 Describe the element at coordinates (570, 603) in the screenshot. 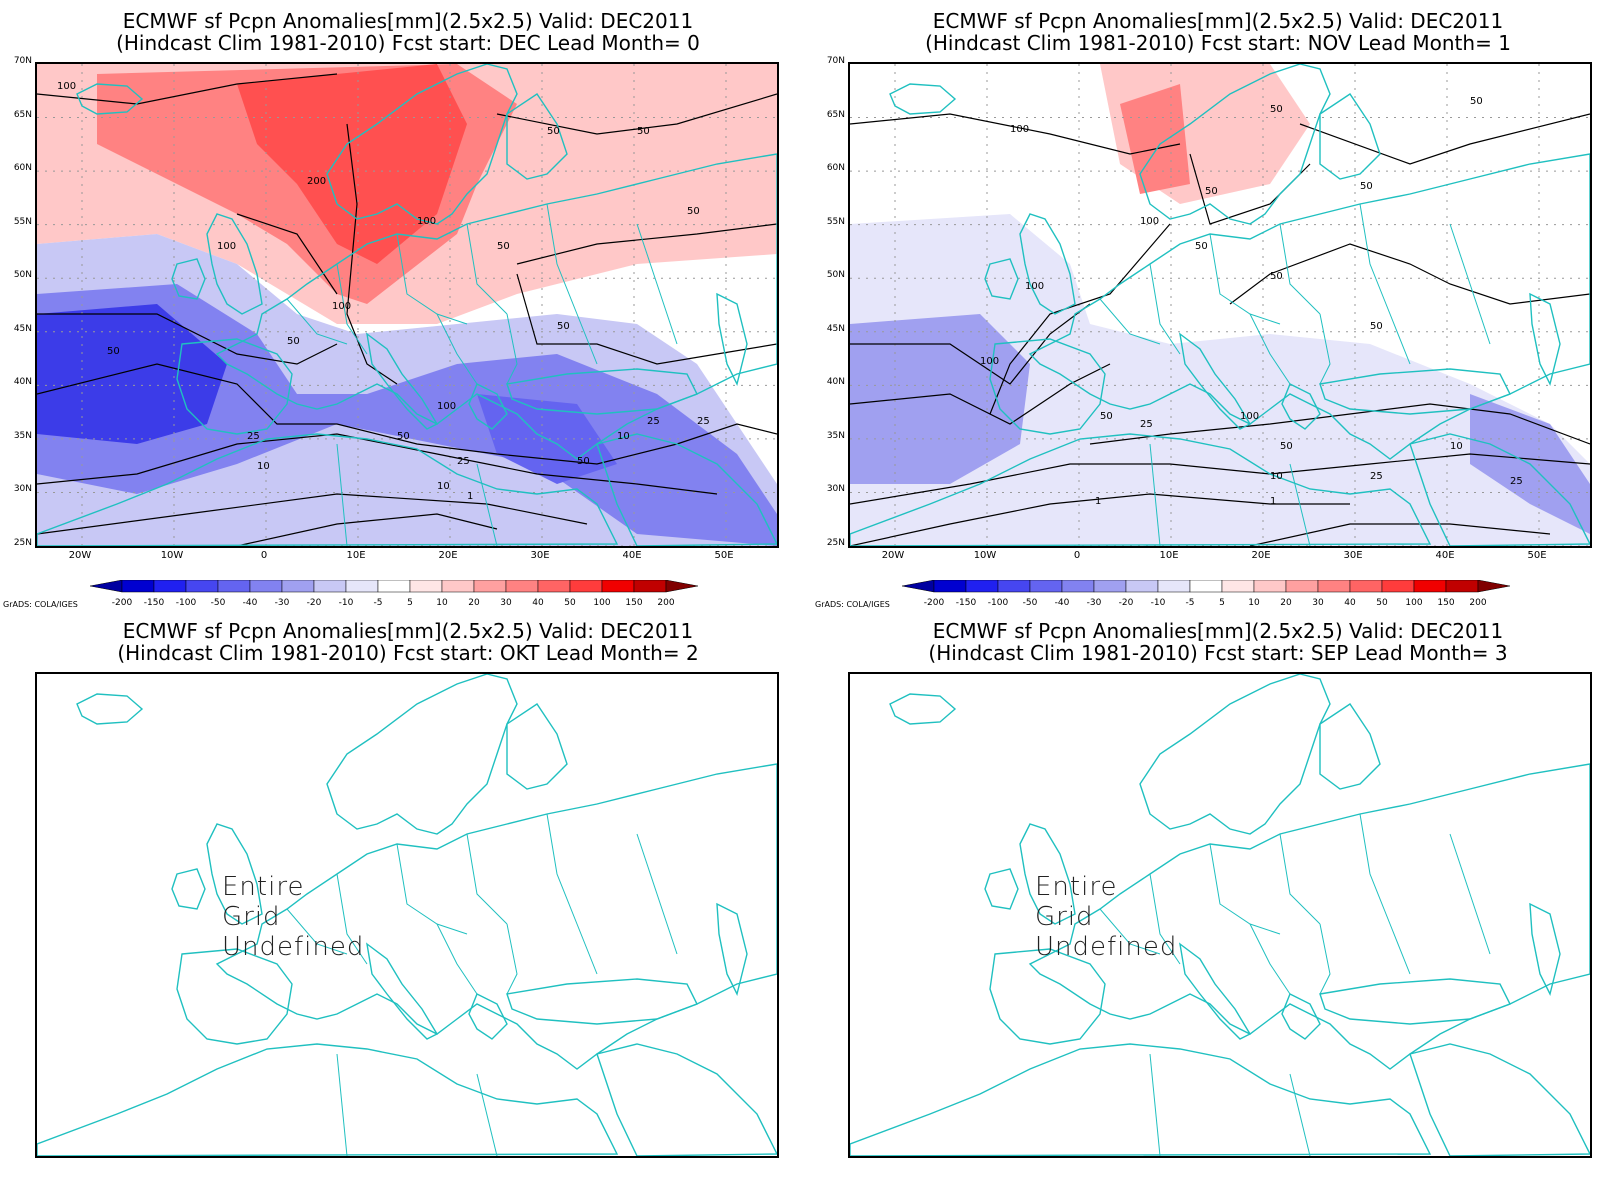

I see `colorbar-label: 50` at that location.